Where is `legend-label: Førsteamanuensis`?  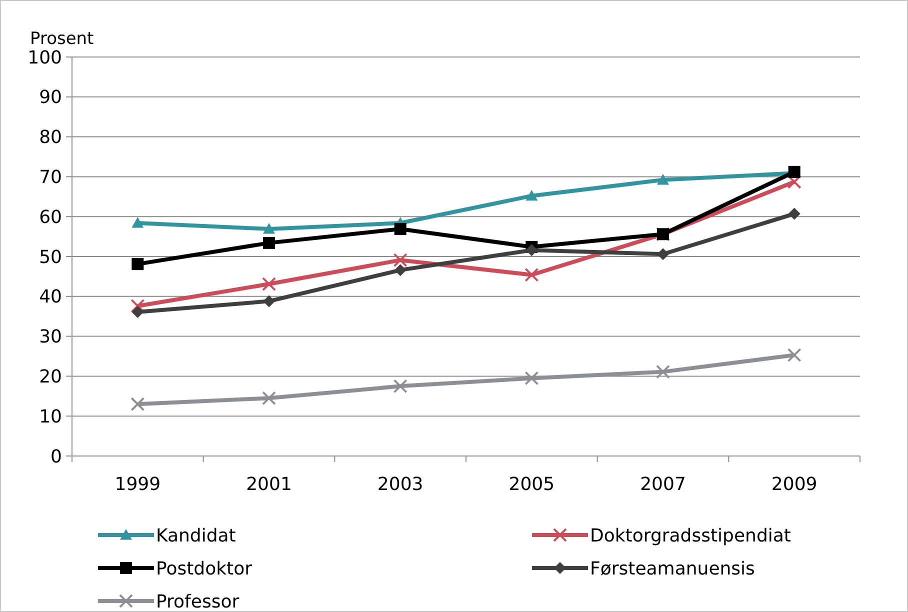
legend-label: Førsteamanuensis is located at coordinates (672, 569).